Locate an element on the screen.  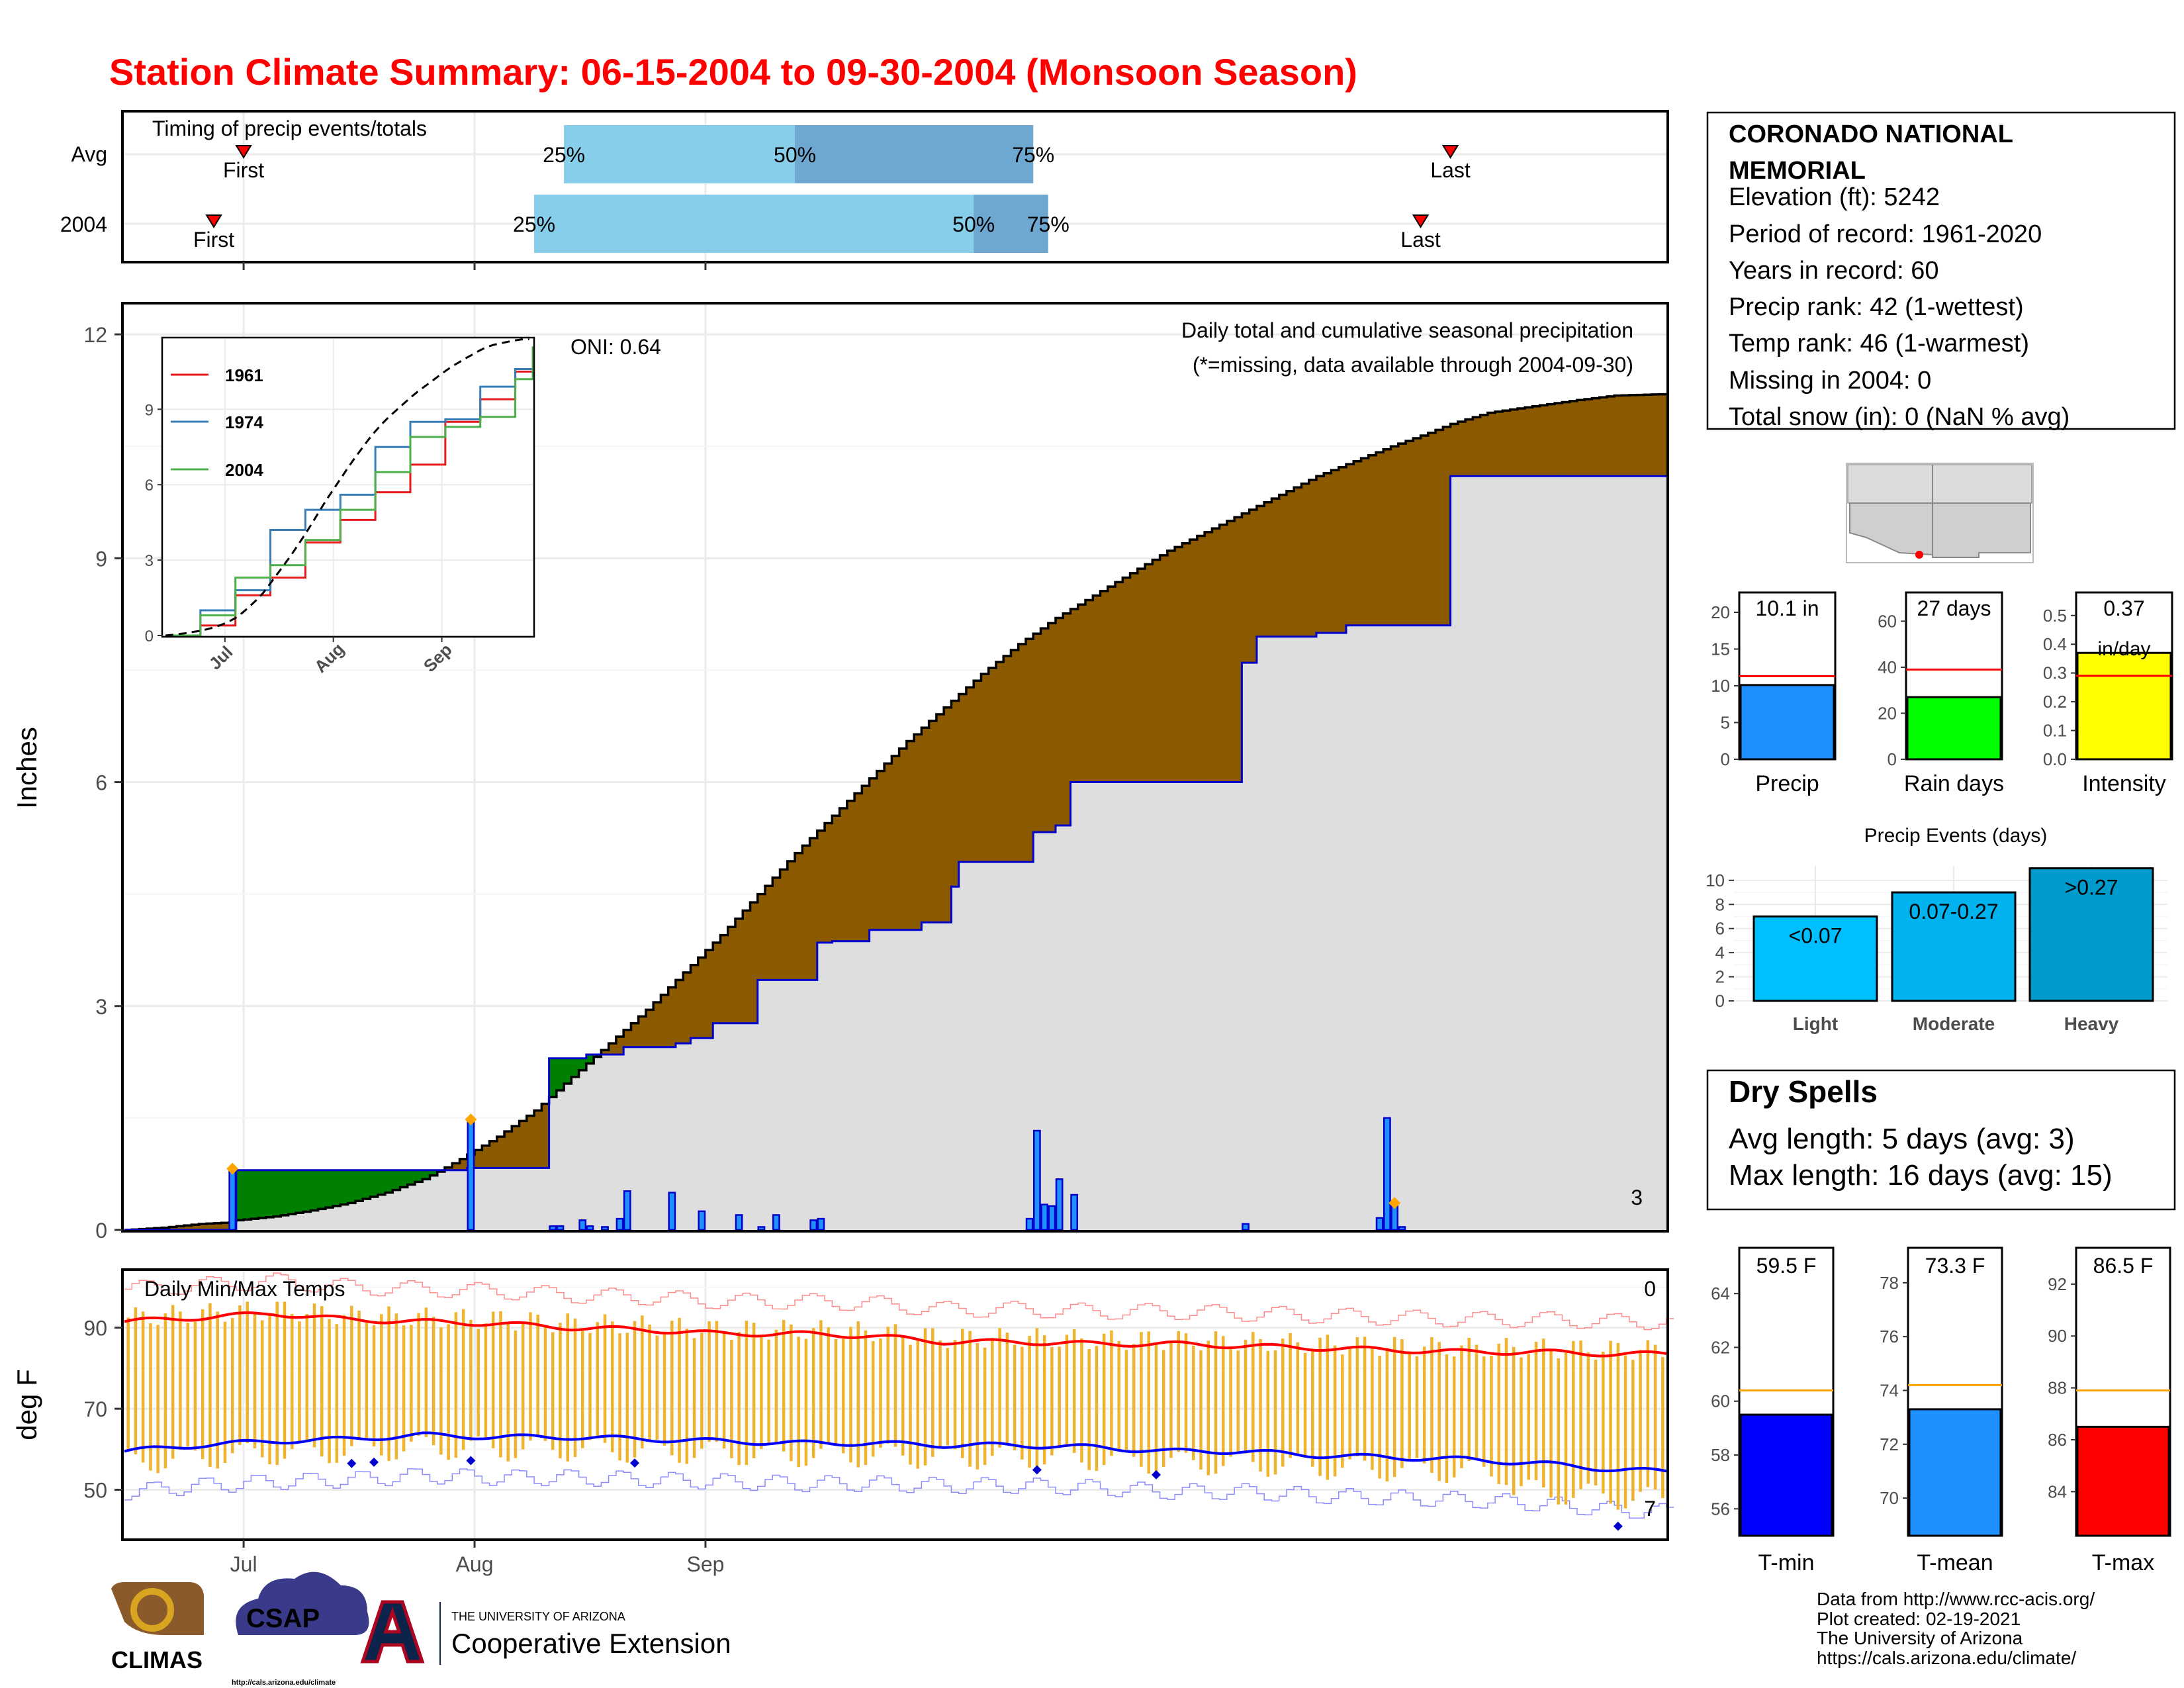
legend-label-1974: 1974 is located at coordinates (244, 422).